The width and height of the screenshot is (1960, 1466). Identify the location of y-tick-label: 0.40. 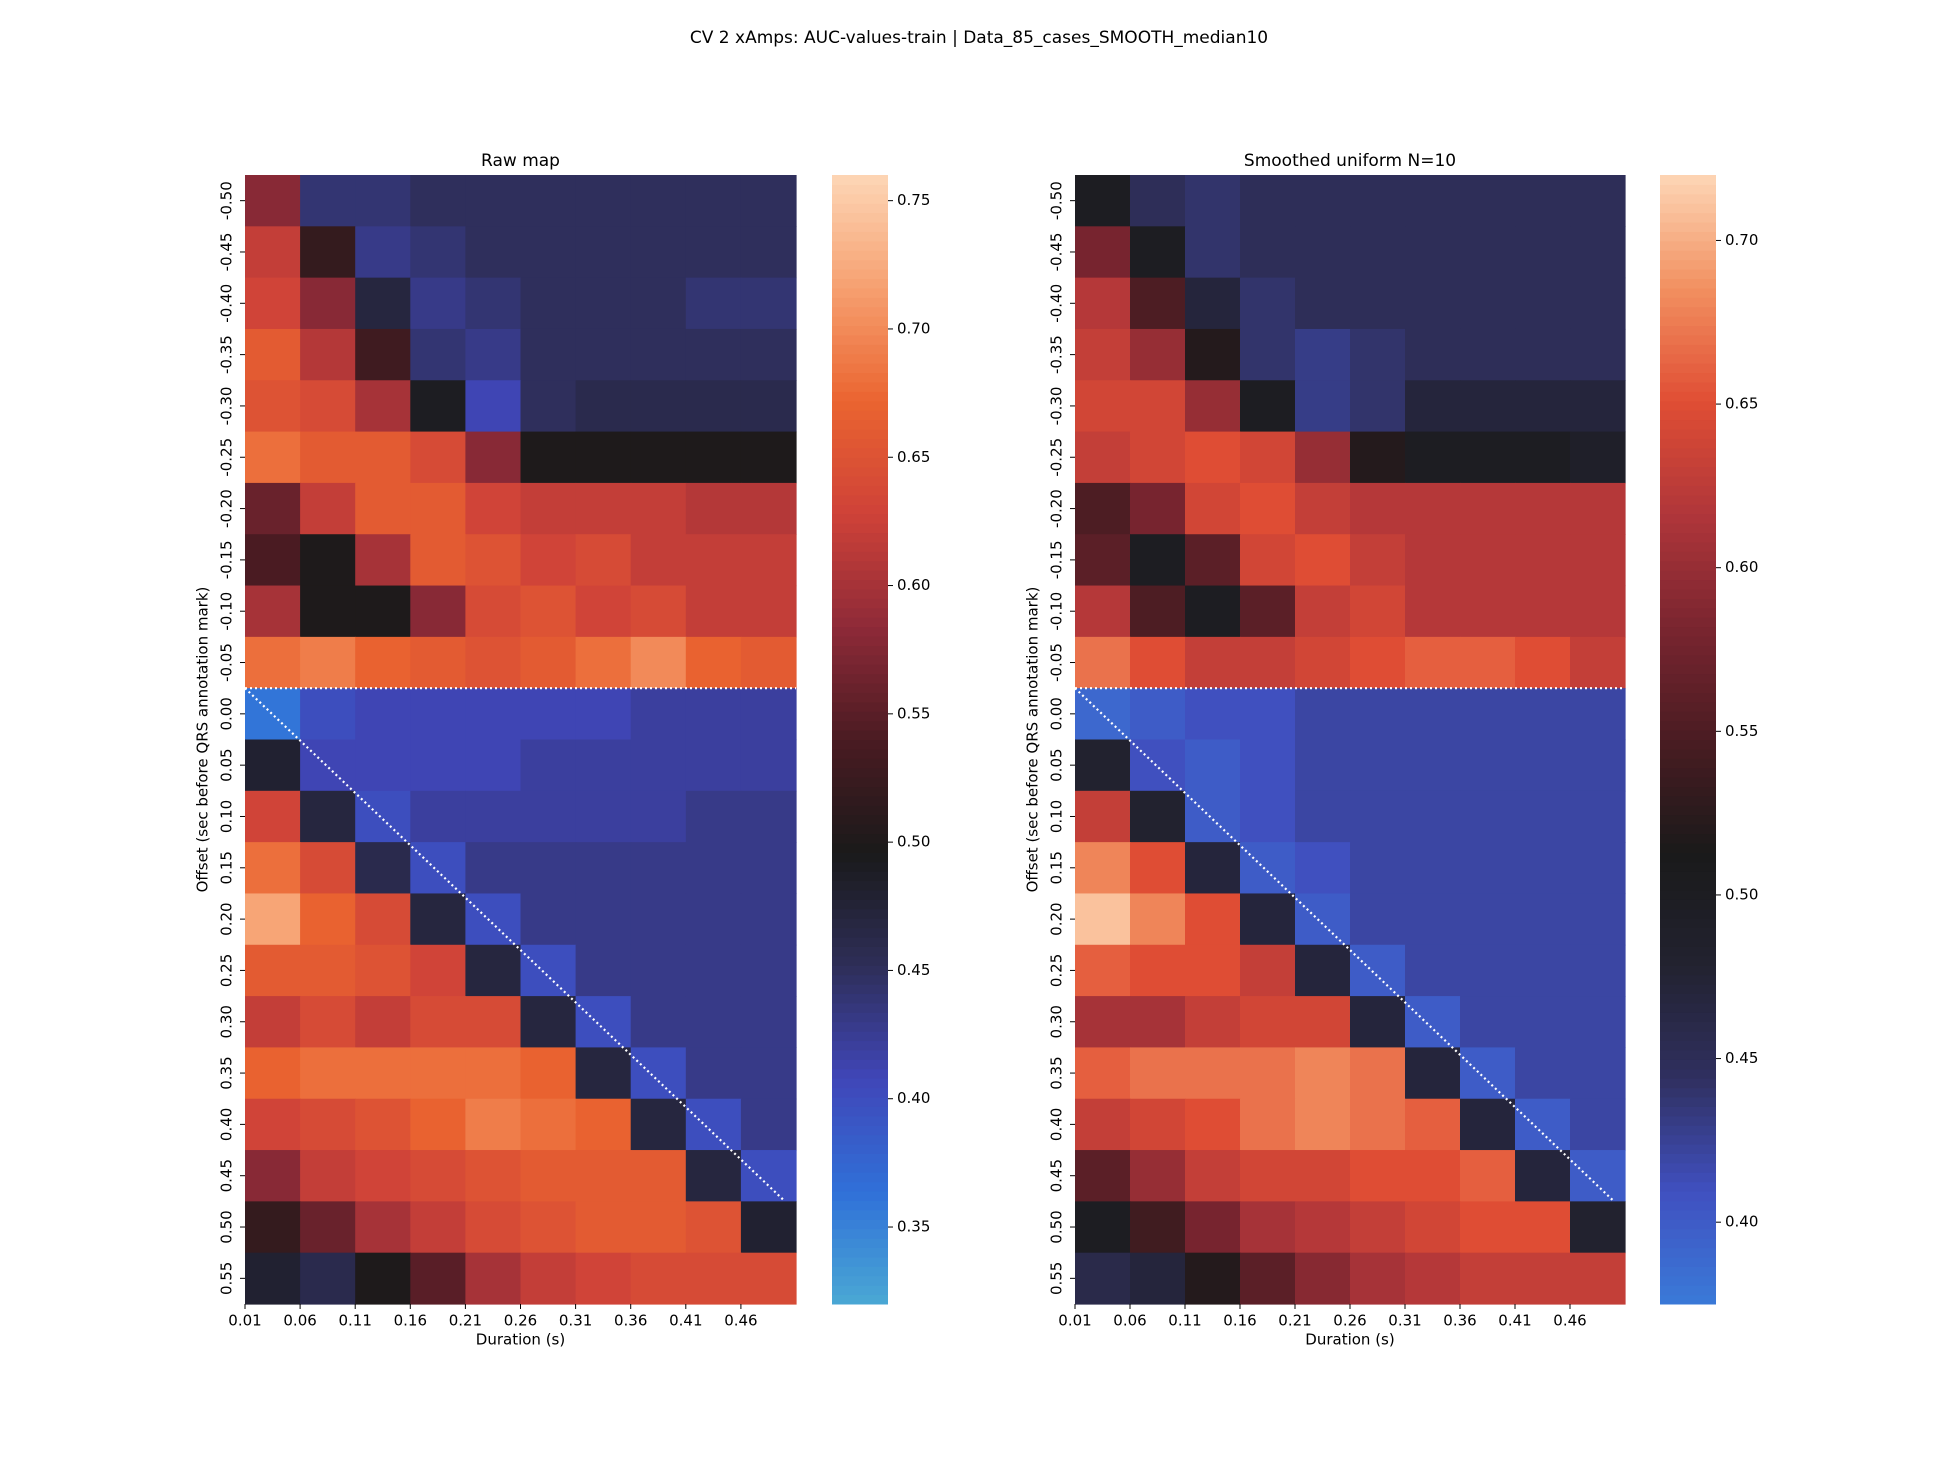
(1057, 1124).